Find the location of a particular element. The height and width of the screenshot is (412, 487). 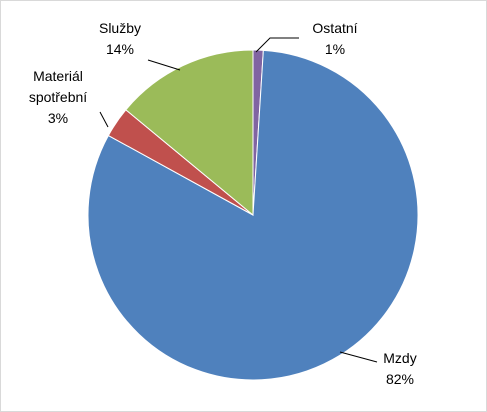

category-label: Služby is located at coordinates (120, 28).